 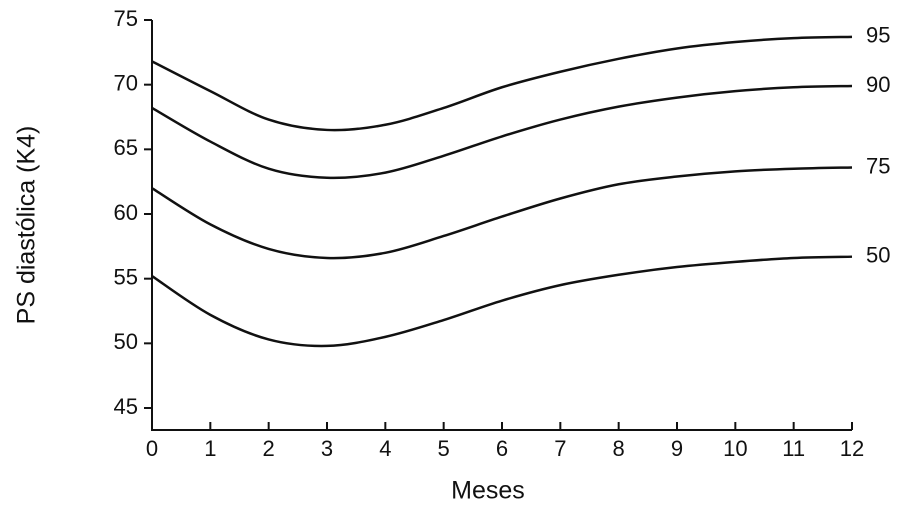 I want to click on y-tick-label: 65, so click(x=126, y=147).